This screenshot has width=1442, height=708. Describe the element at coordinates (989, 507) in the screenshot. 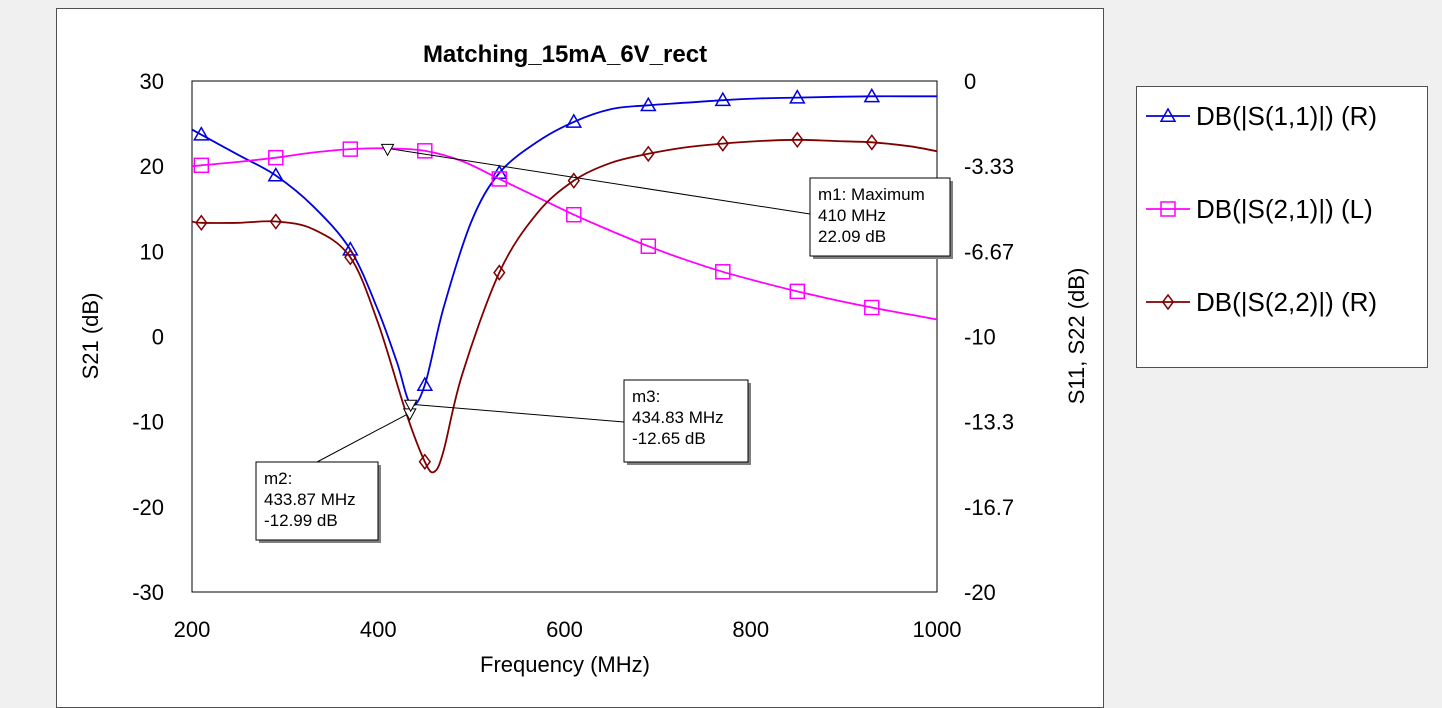

I see `y-right-tick-label: -16.7` at that location.